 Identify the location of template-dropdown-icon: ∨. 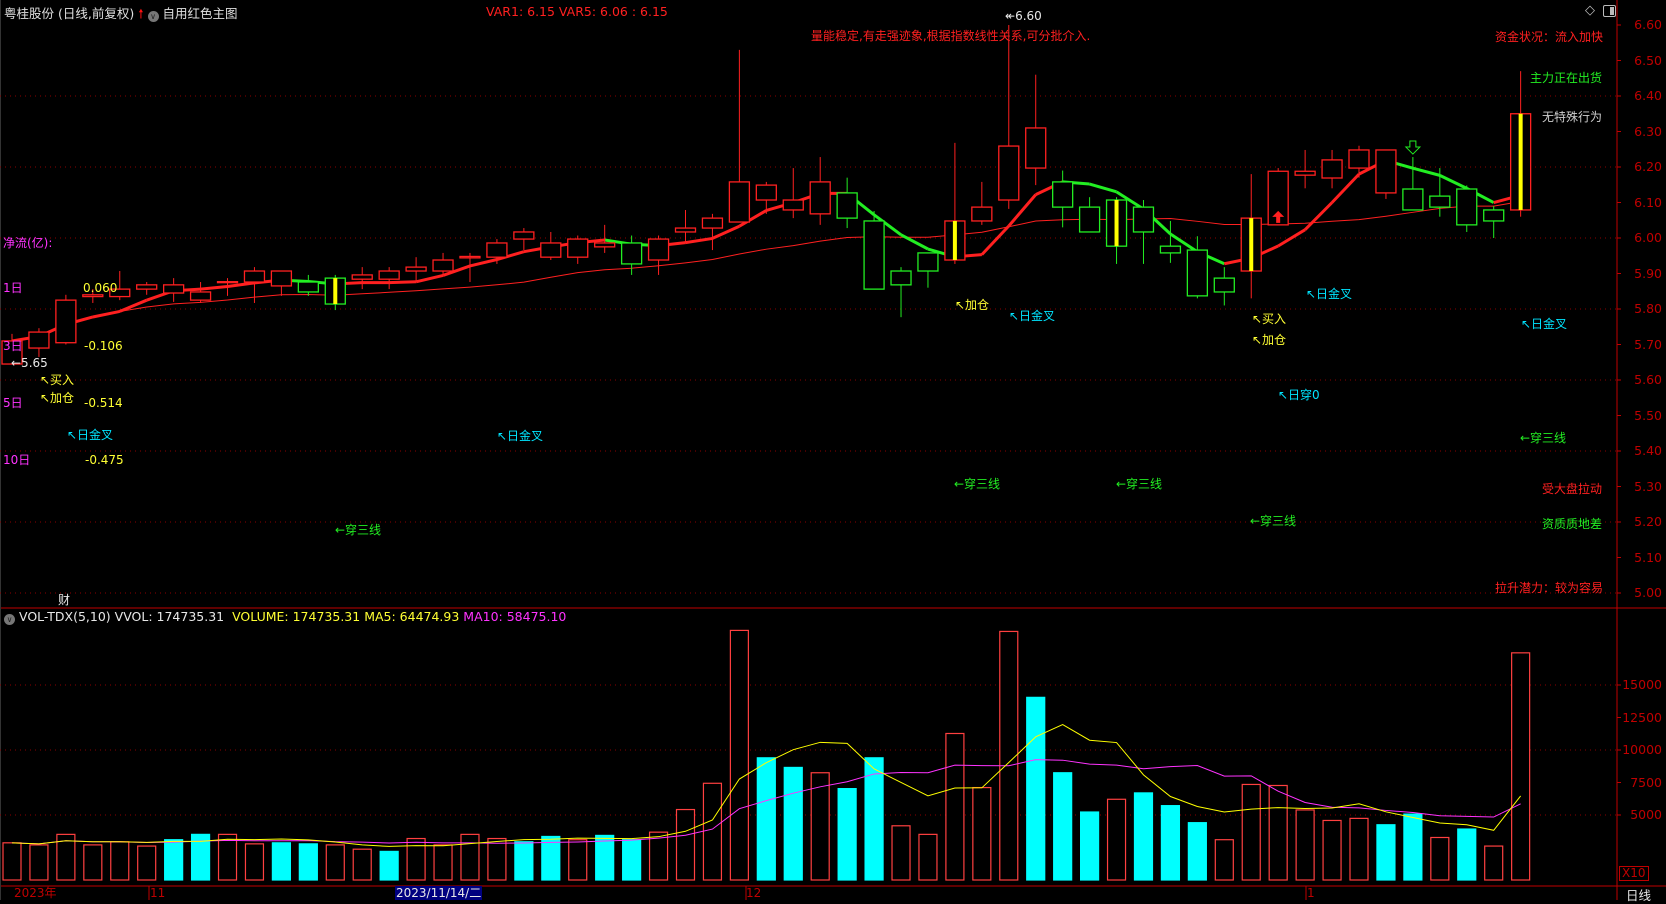
(153, 16).